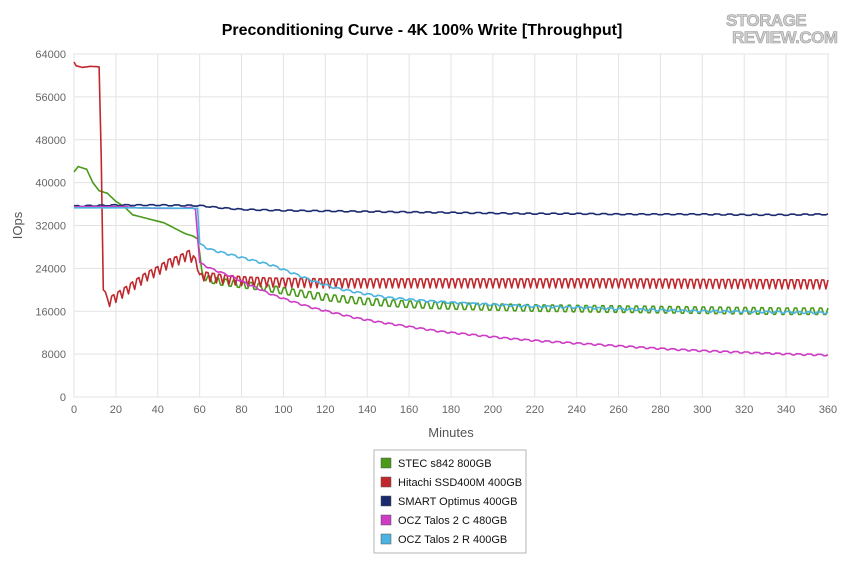 The image size is (850, 571). Describe the element at coordinates (576, 410) in the screenshot. I see `x-tick-label: 240` at that location.